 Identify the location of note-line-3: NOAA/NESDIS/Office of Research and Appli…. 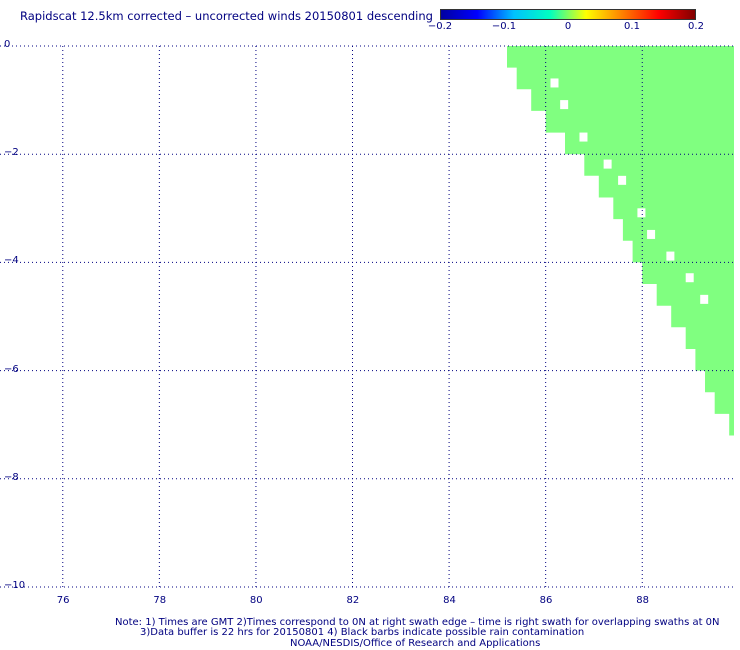
(415, 643).